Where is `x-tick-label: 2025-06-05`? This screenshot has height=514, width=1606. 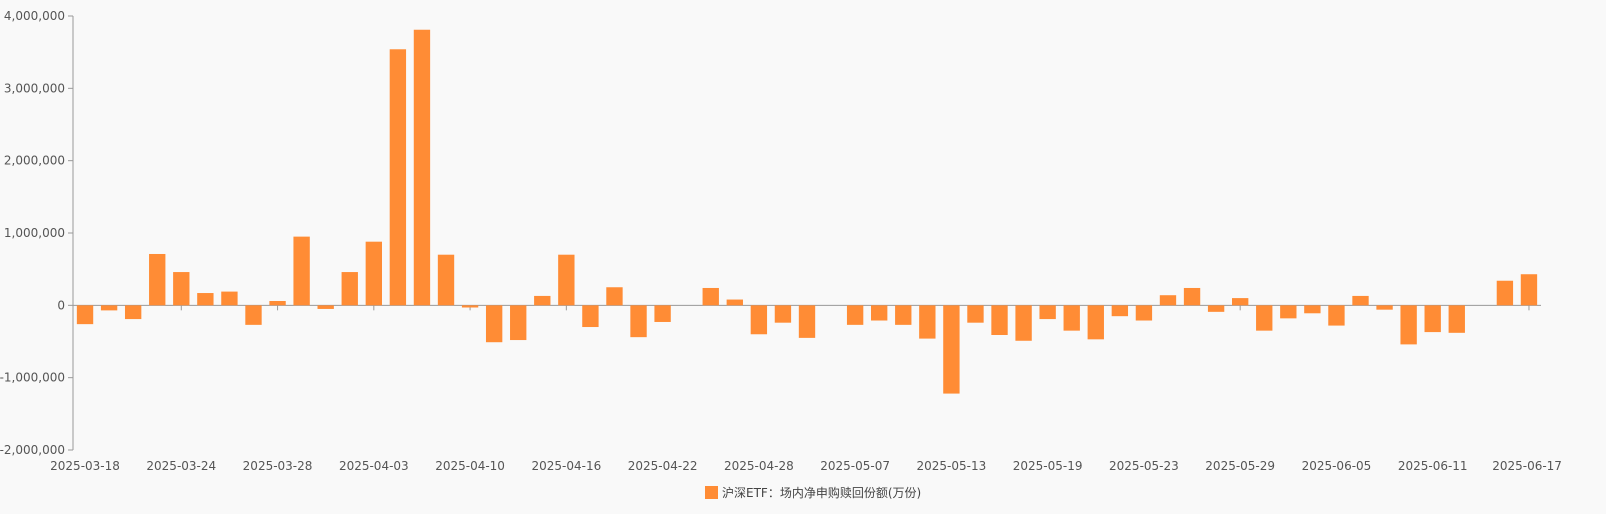 x-tick-label: 2025-06-05 is located at coordinates (1337, 466).